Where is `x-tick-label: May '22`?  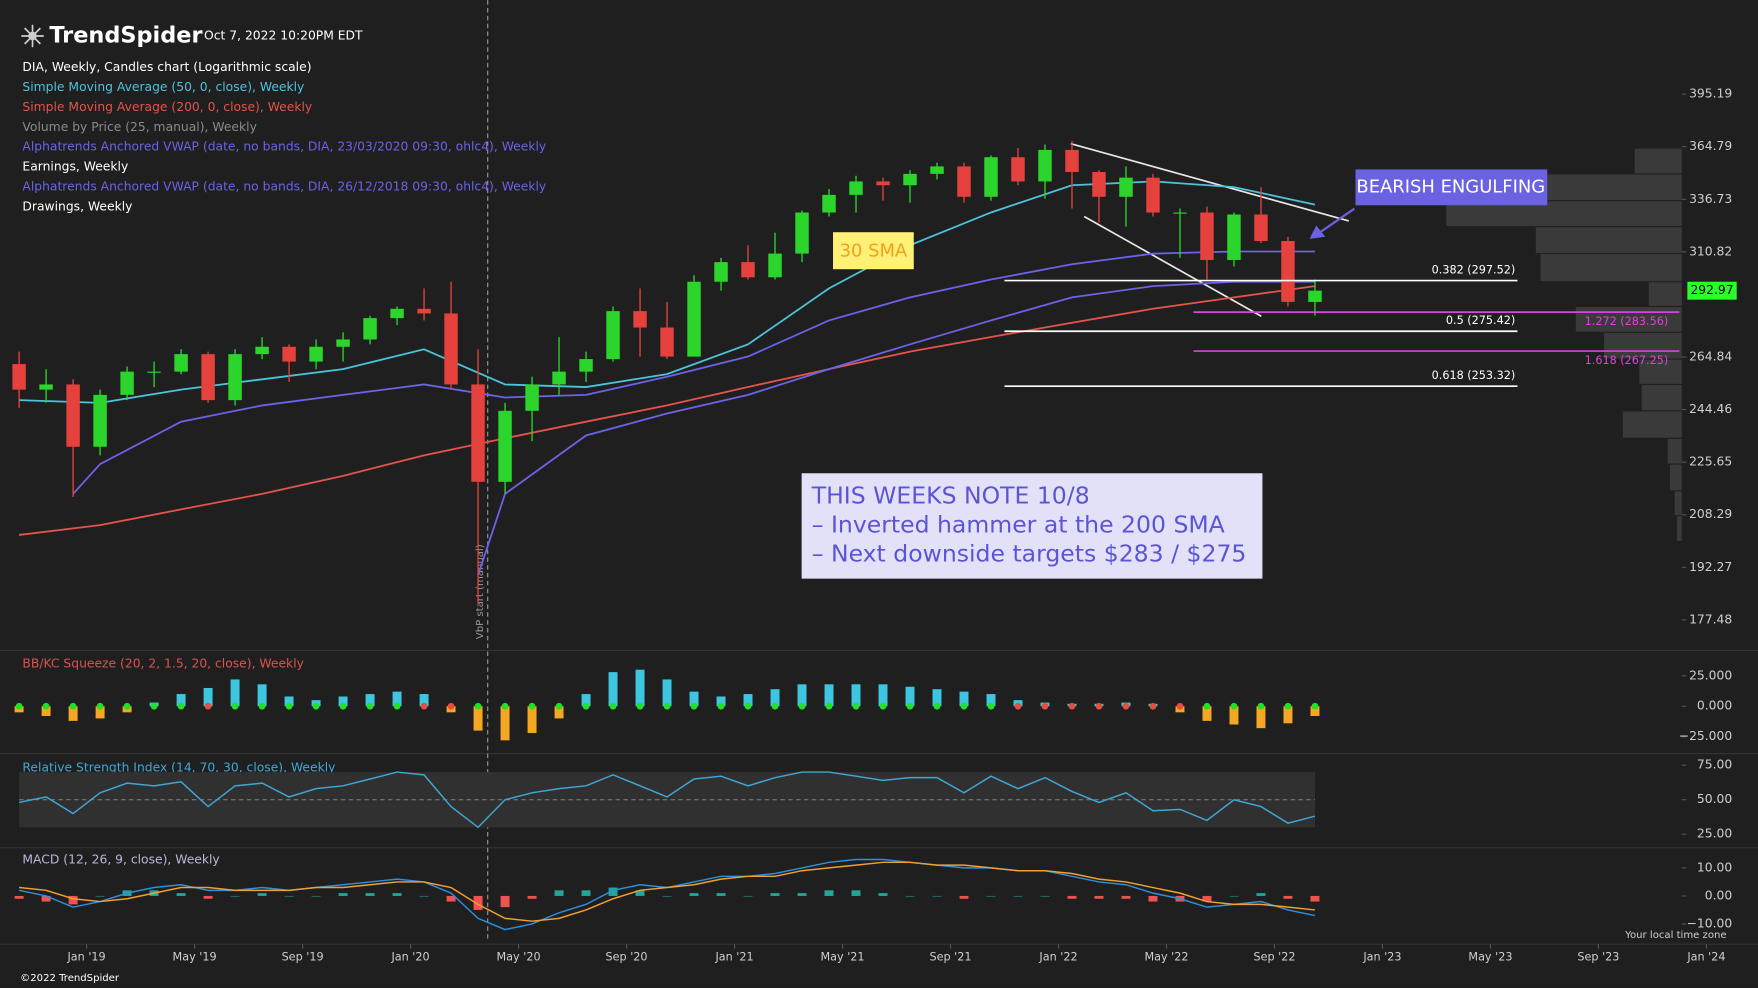 x-tick-label: May '22 is located at coordinates (1166, 957).